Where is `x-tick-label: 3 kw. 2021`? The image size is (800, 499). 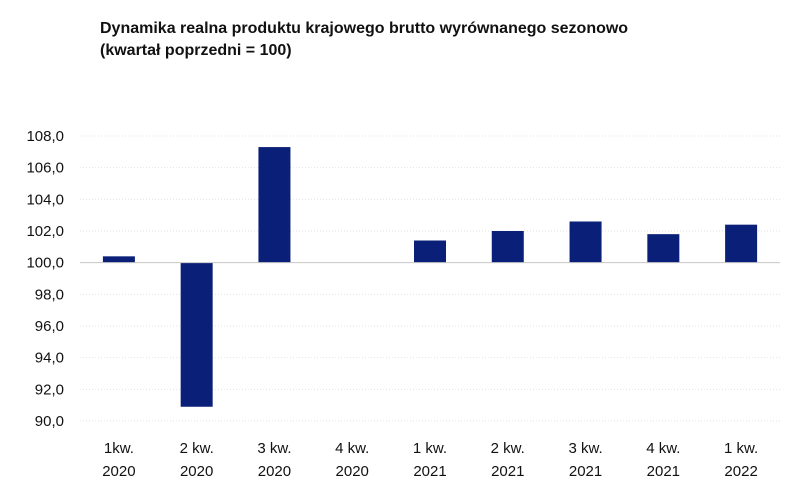
x-tick-label: 3 kw. 2021 is located at coordinates (585, 460).